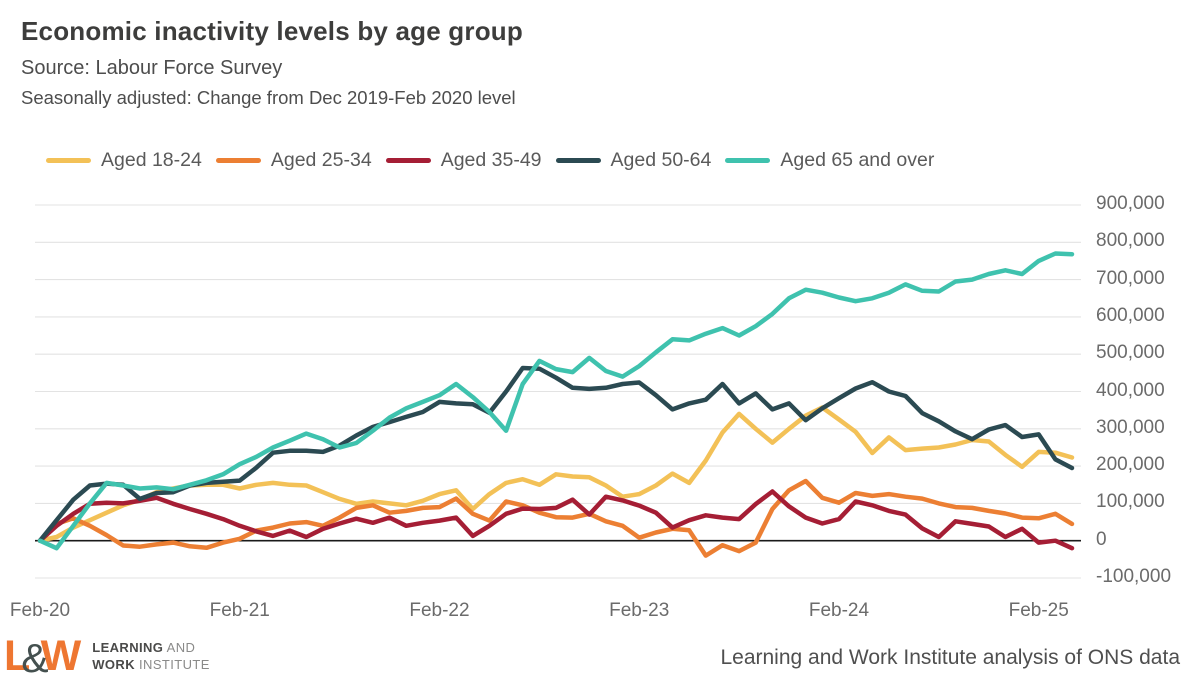 This screenshot has width=1200, height=683. I want to click on y-tick-label: 200,000, so click(1130, 465).